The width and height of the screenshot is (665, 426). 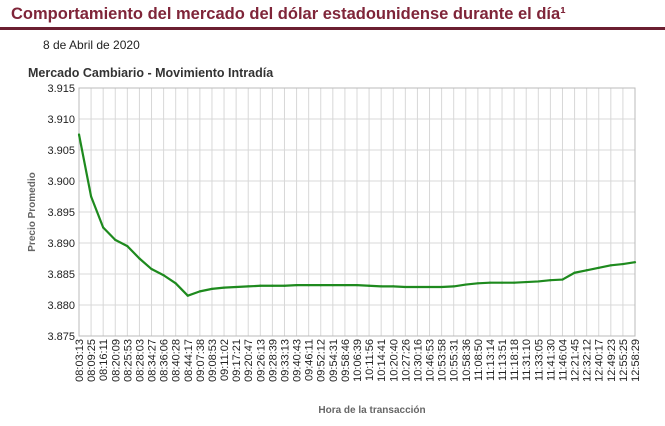 I want to click on title-divider, so click(x=332, y=28).